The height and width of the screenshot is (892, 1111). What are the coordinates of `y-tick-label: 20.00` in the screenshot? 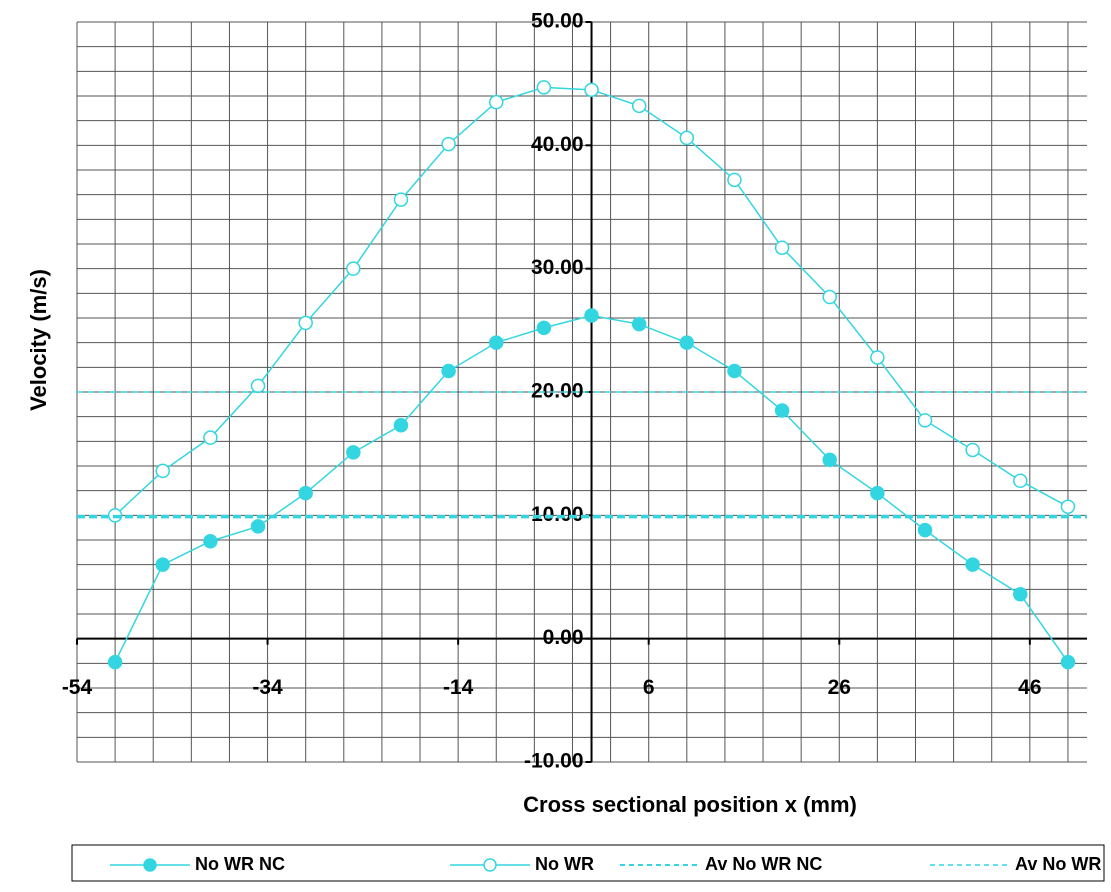 It's located at (557, 391).